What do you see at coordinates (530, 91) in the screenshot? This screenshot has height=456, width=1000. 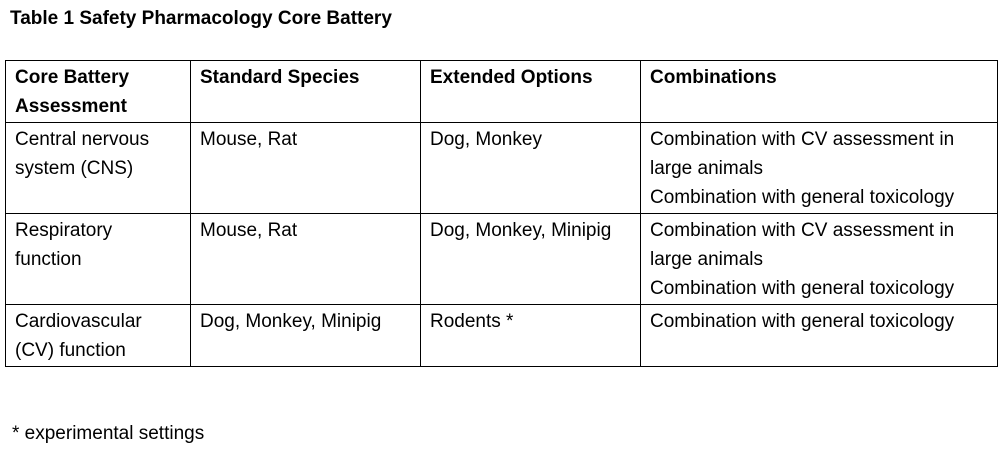 I see `header-cell: Extended Options` at bounding box center [530, 91].